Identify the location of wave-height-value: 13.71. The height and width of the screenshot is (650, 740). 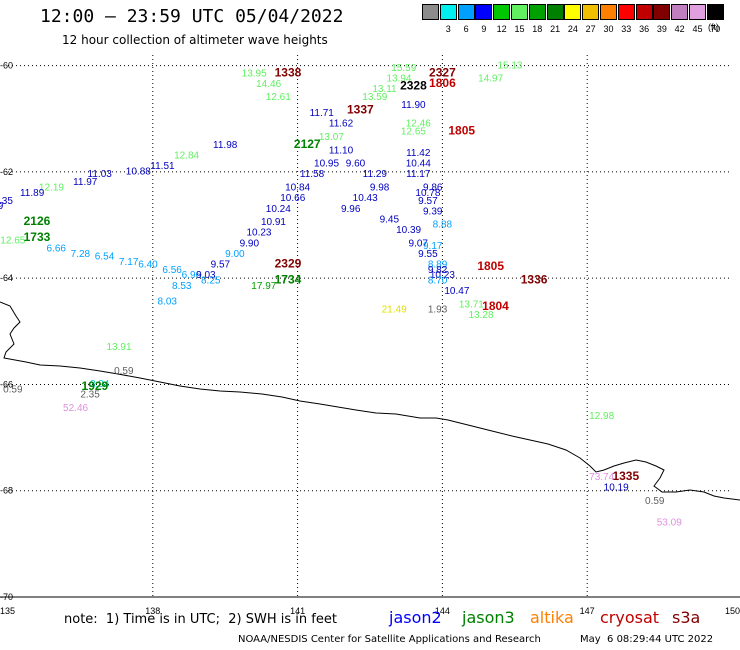
(471, 304).